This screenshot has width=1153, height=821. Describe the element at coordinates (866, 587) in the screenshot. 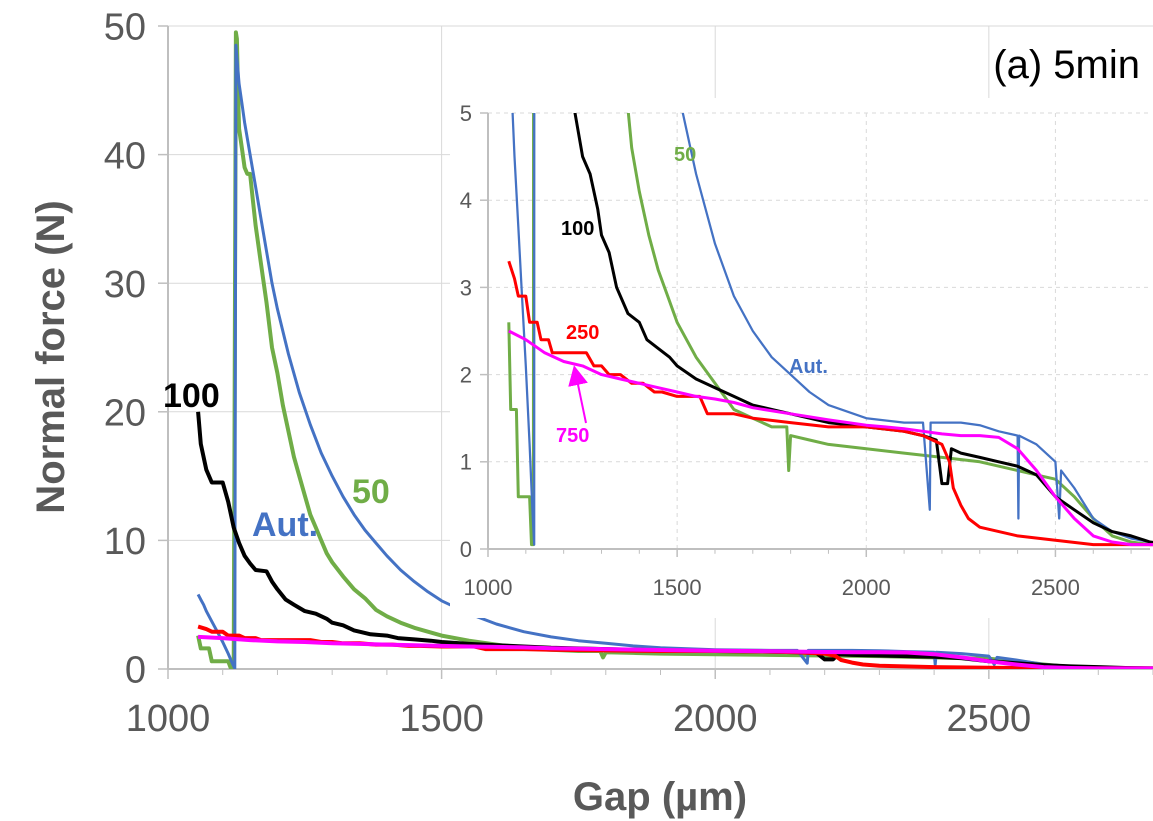

I see `inset-x-tick-label: 2000` at that location.